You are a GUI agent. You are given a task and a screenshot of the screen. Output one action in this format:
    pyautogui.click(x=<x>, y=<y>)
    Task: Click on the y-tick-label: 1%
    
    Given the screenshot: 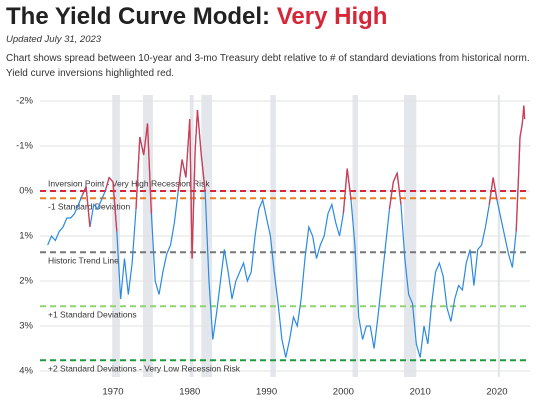 What is the action you would take?
    pyautogui.click(x=26, y=236)
    